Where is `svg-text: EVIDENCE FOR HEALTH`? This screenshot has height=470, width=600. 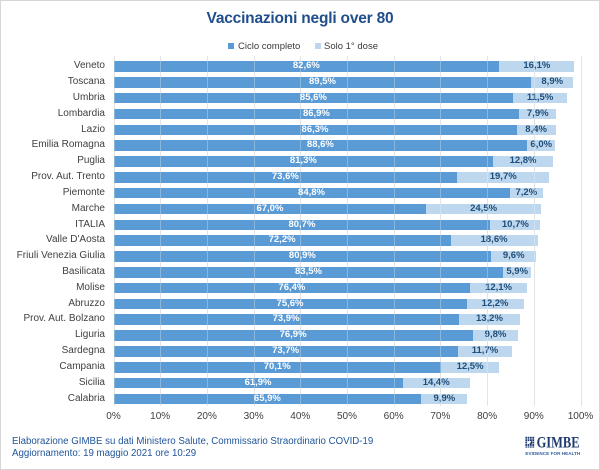 svg-text: EVIDENCE FOR HEALTH is located at coordinates (553, 453).